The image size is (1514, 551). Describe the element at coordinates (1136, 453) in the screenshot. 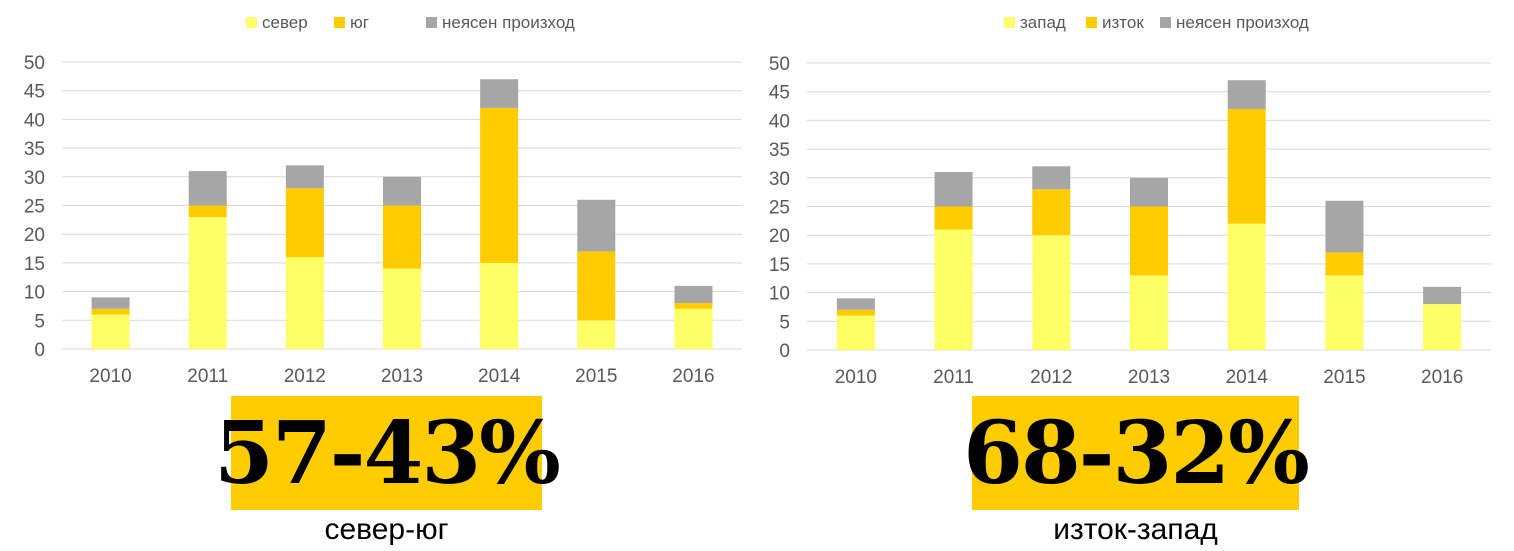

I see `headline-east-west: 68-32%` at that location.